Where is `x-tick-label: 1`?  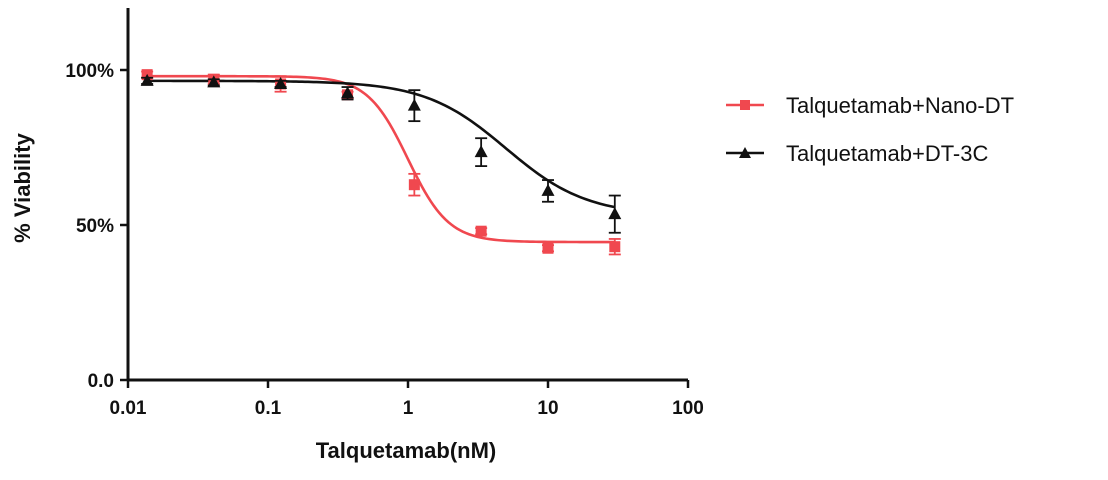
x-tick-label: 1 is located at coordinates (408, 408).